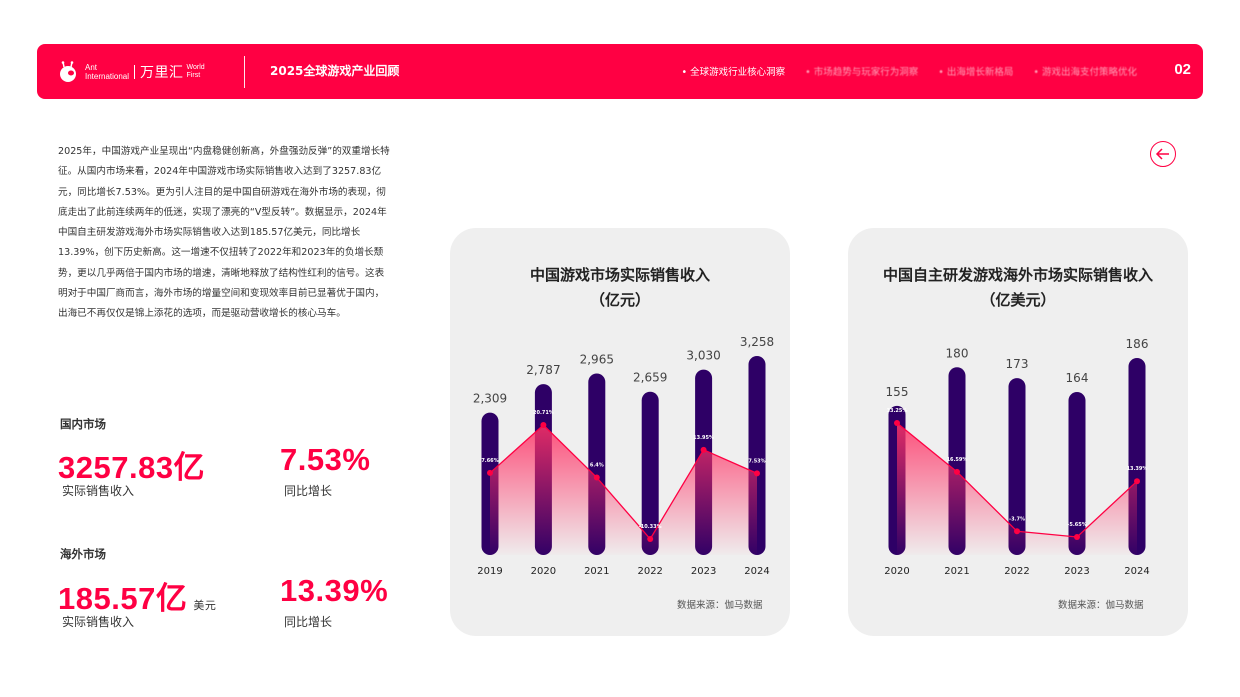  What do you see at coordinates (897, 392) in the screenshot?
I see `bar-value-label: 155` at bounding box center [897, 392].